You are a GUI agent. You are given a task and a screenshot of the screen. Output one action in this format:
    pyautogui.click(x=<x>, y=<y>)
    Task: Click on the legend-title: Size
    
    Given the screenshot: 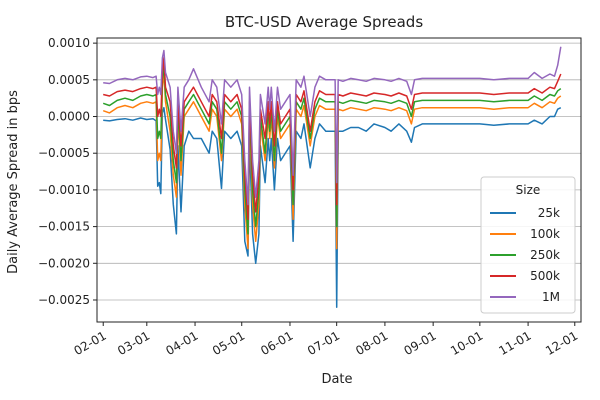 What is the action you would take?
    pyautogui.click(x=528, y=190)
    